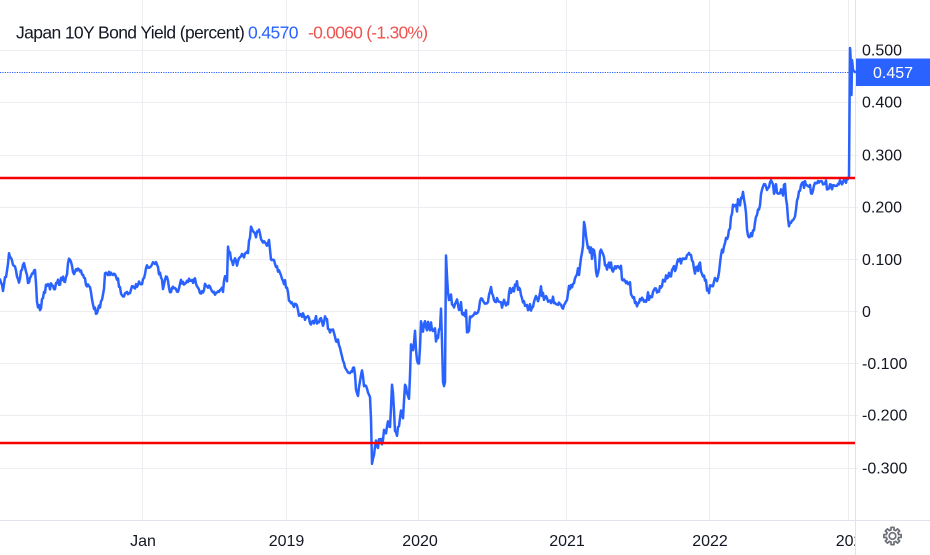 The width and height of the screenshot is (930, 555). Describe the element at coordinates (567, 541) in the screenshot. I see `svg-text: 2021` at that location.